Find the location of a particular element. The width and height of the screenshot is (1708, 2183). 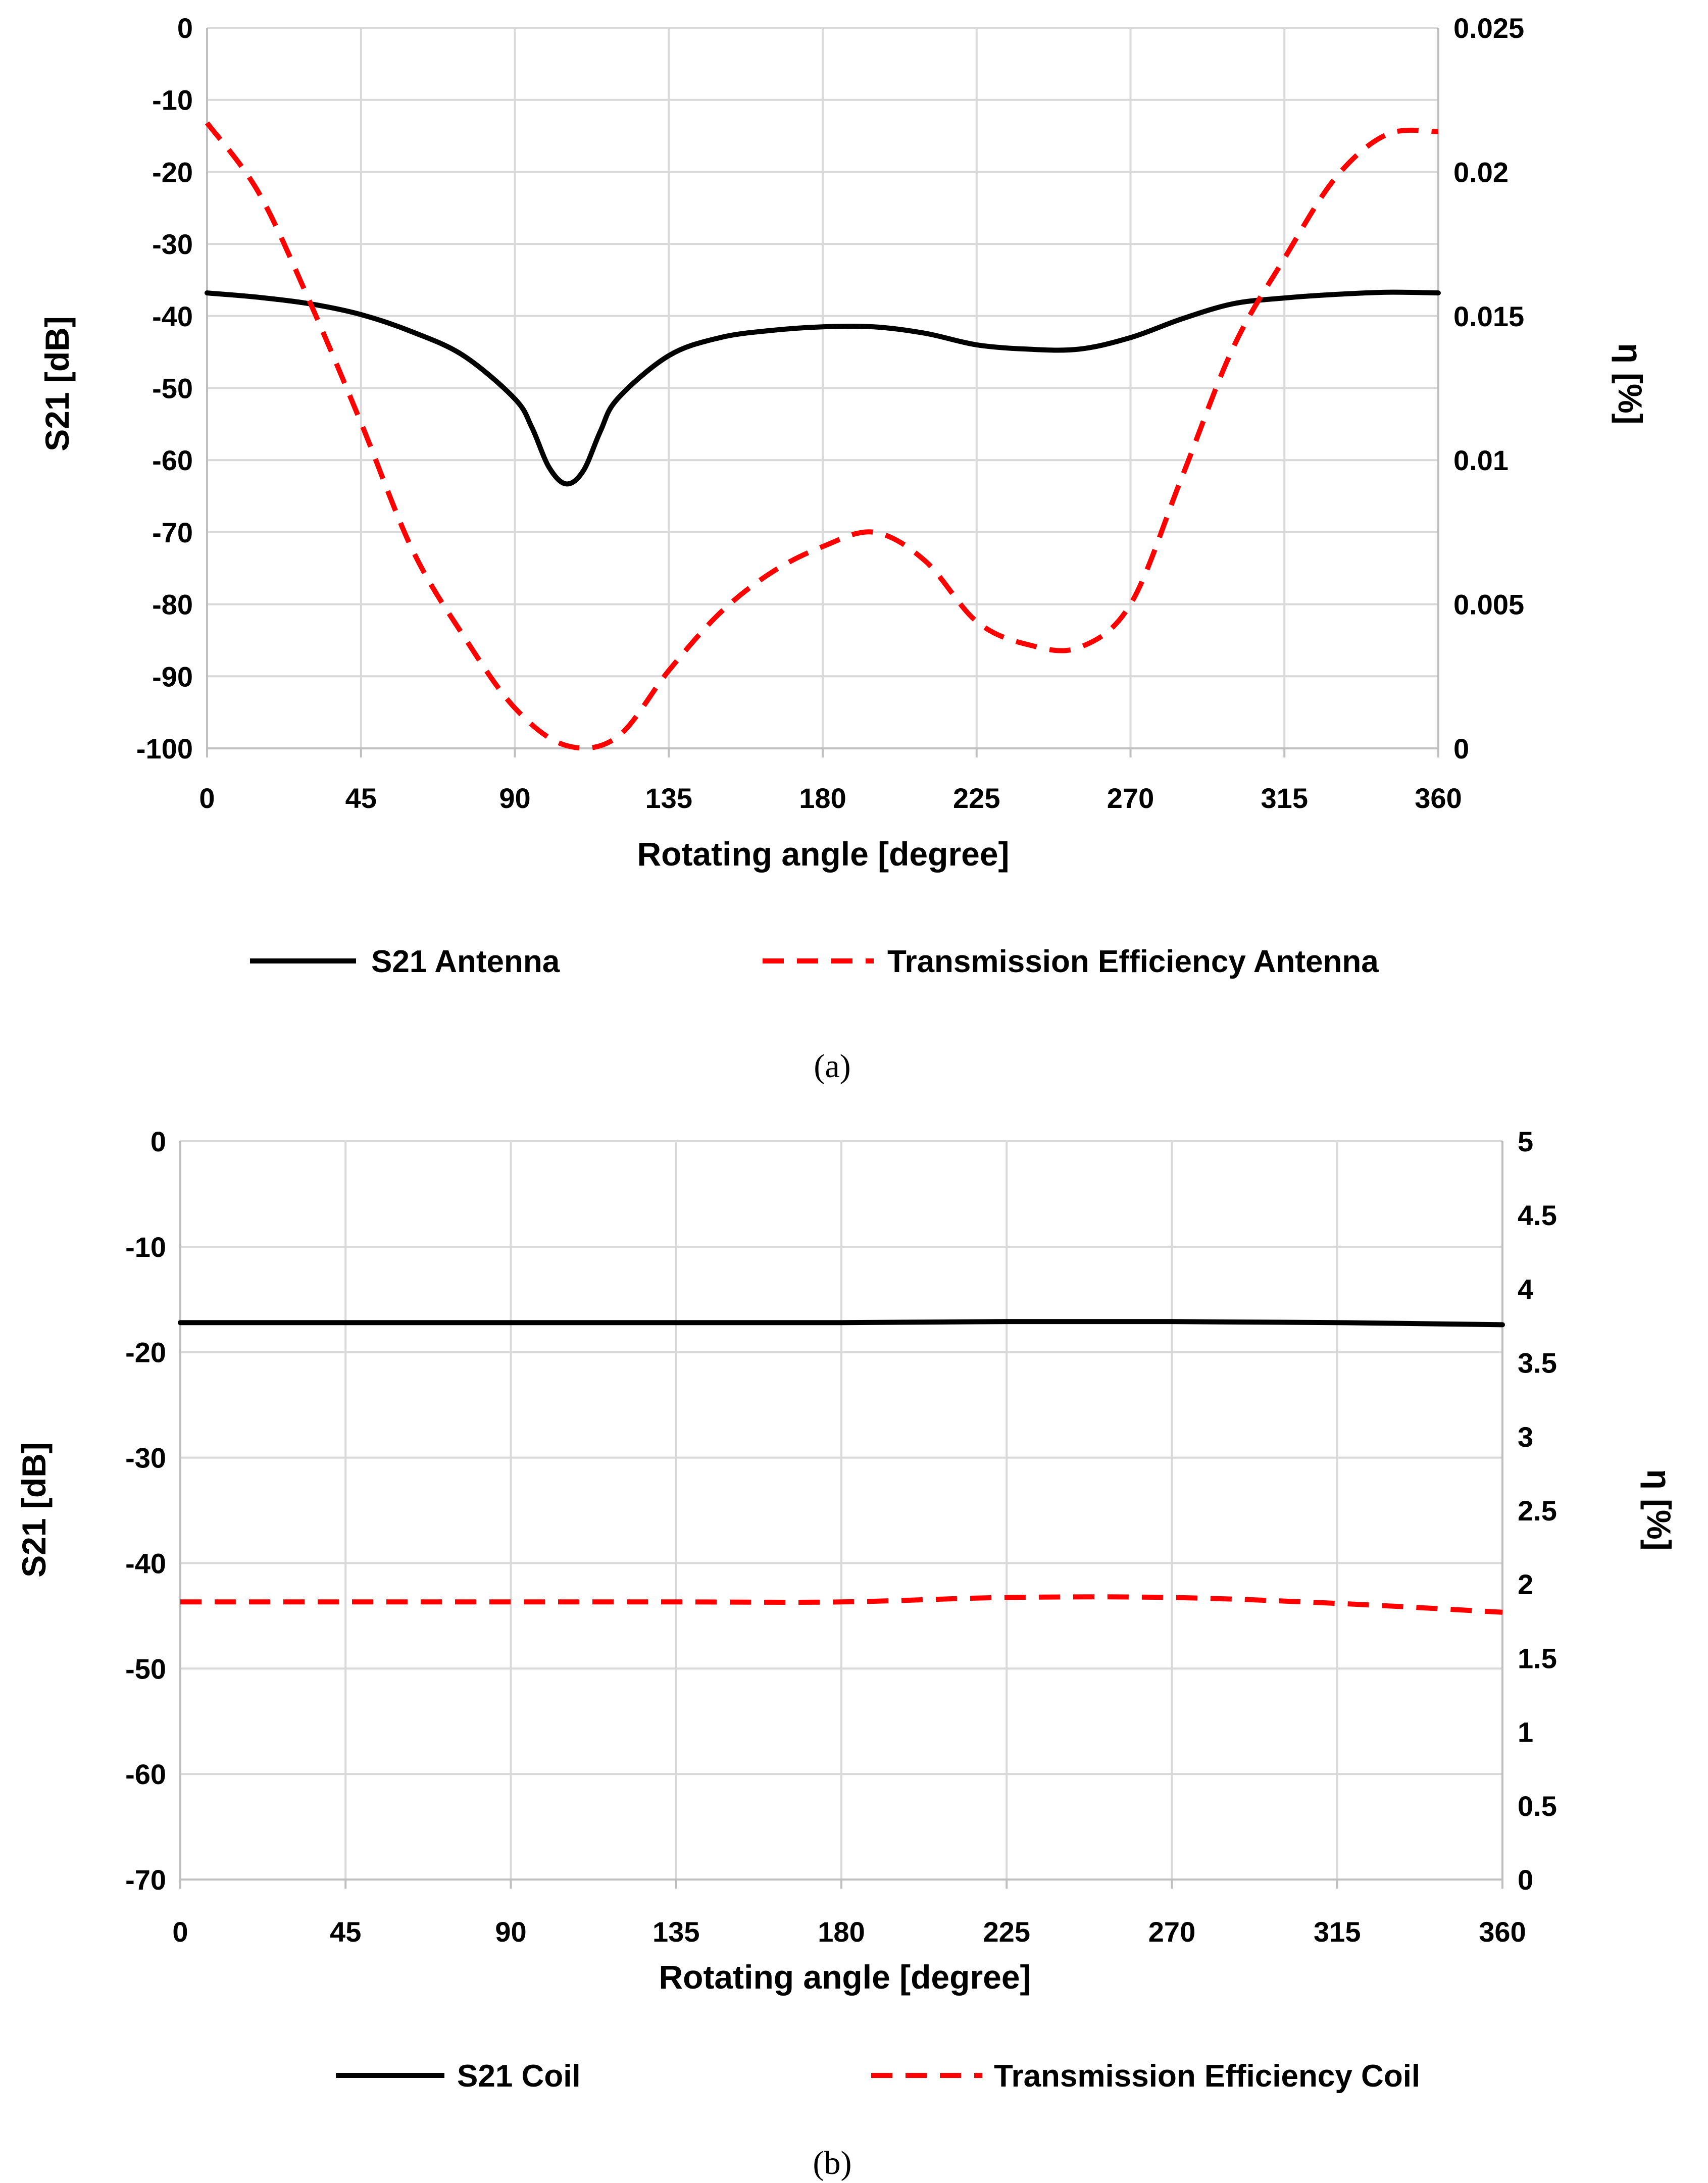

y2-tick-label-b: 2.5 is located at coordinates (1537, 1511).